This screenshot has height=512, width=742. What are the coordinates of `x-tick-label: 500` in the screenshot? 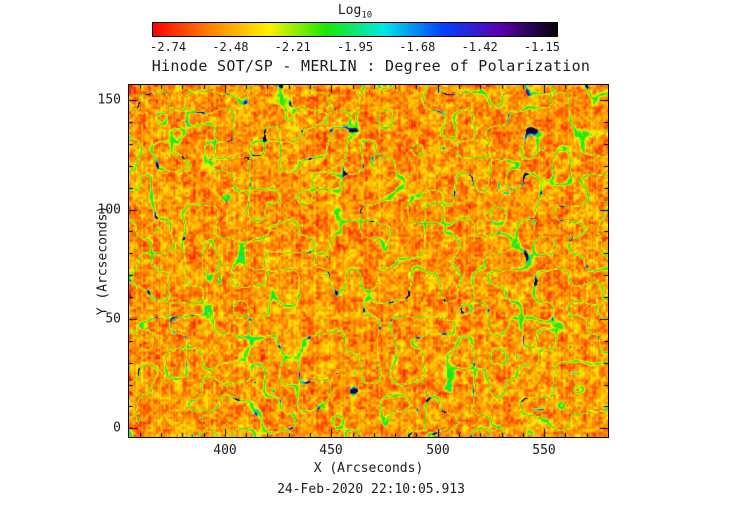 It's located at (438, 450).